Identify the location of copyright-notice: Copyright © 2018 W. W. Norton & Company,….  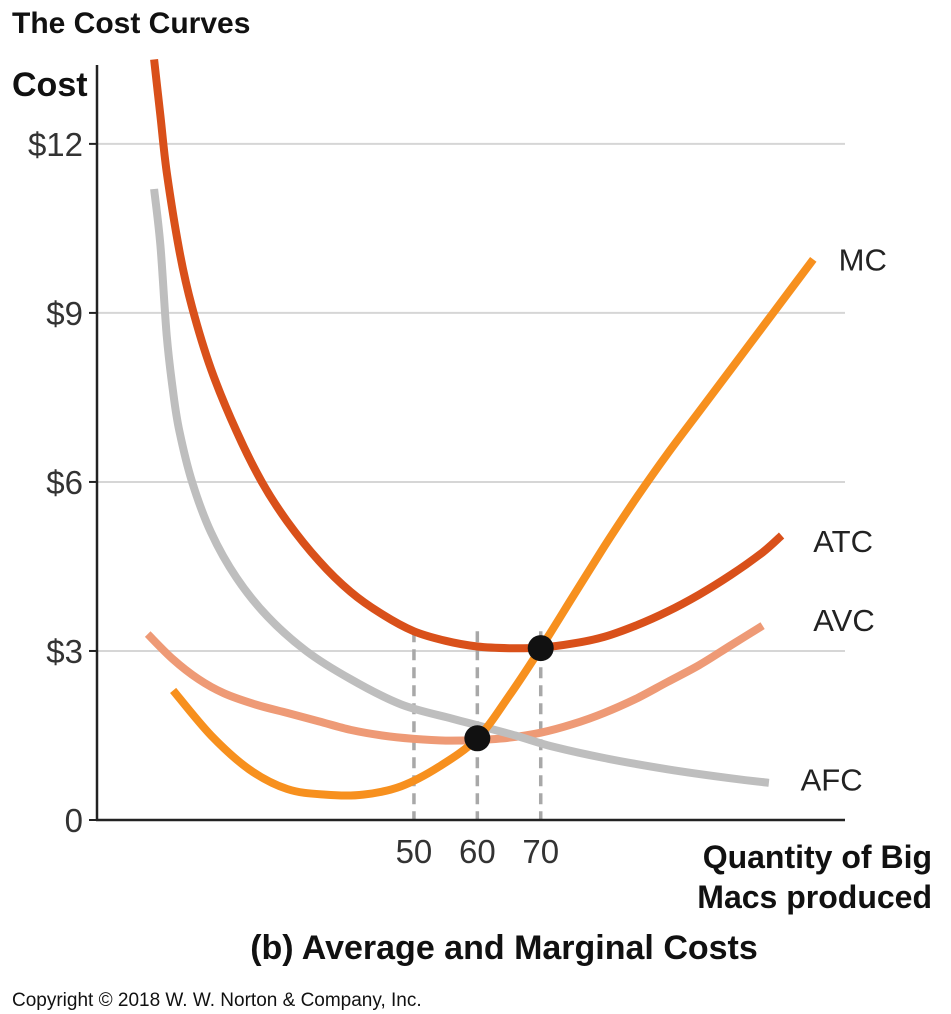
(217, 1000).